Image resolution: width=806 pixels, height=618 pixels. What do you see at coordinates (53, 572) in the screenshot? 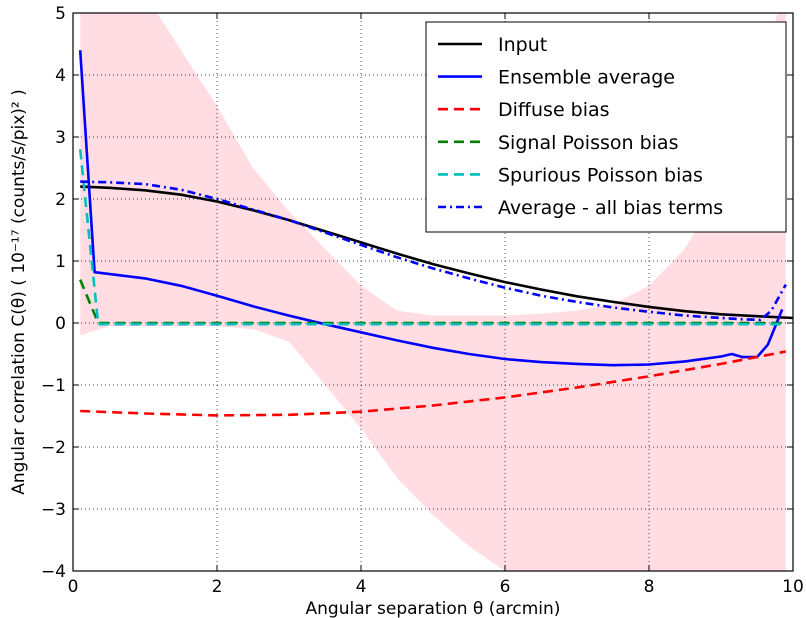
I see `y-tick-label: −4` at bounding box center [53, 572].